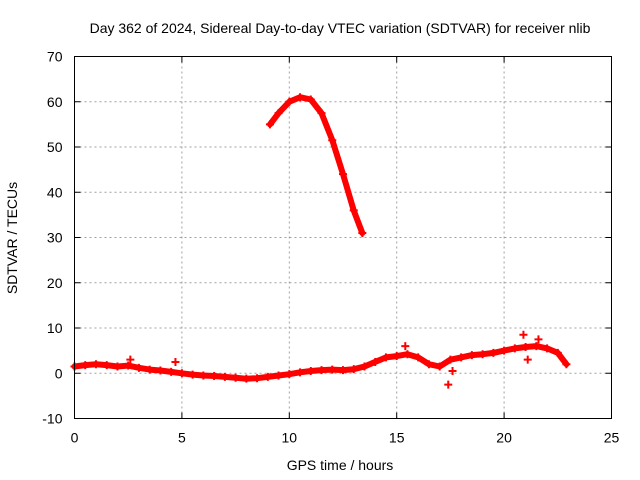  Describe the element at coordinates (290, 438) in the screenshot. I see `x-tick-label: 10` at that location.